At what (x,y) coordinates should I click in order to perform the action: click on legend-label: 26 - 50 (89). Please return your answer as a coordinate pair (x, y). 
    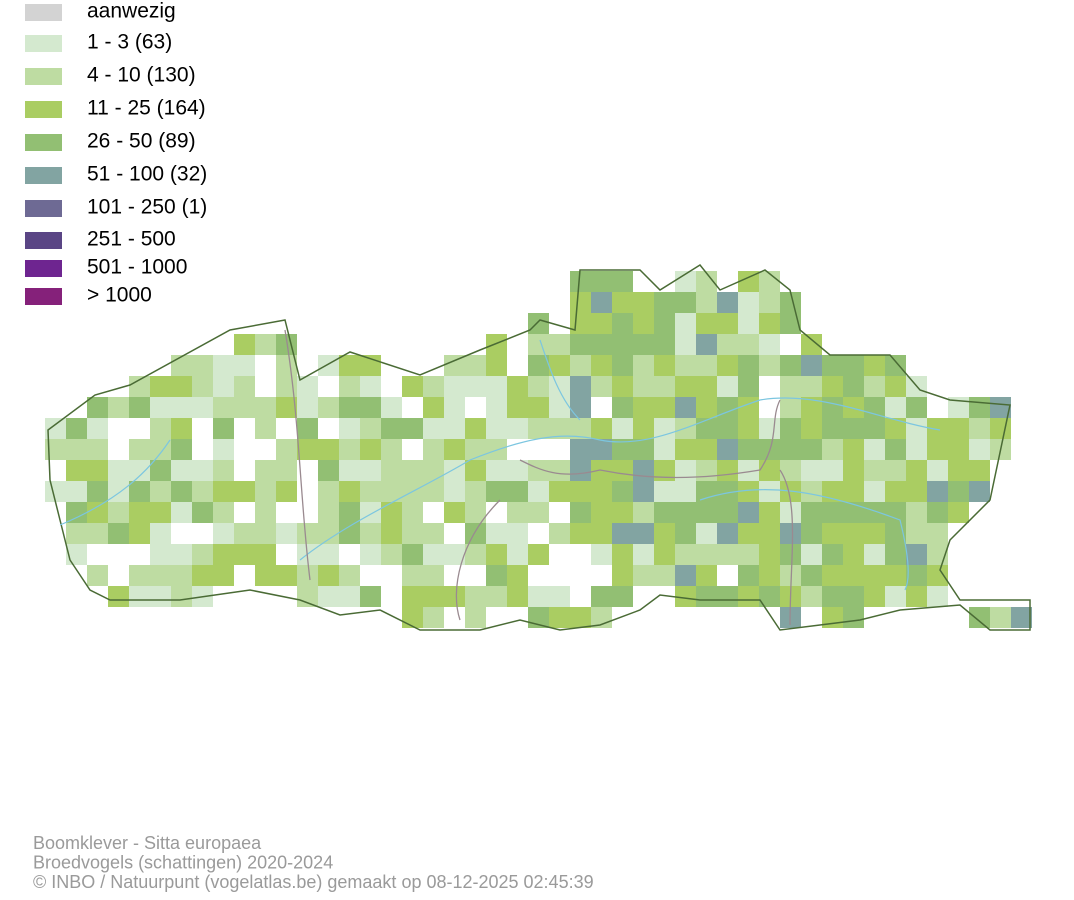
    Looking at the image, I should click on (141, 141).